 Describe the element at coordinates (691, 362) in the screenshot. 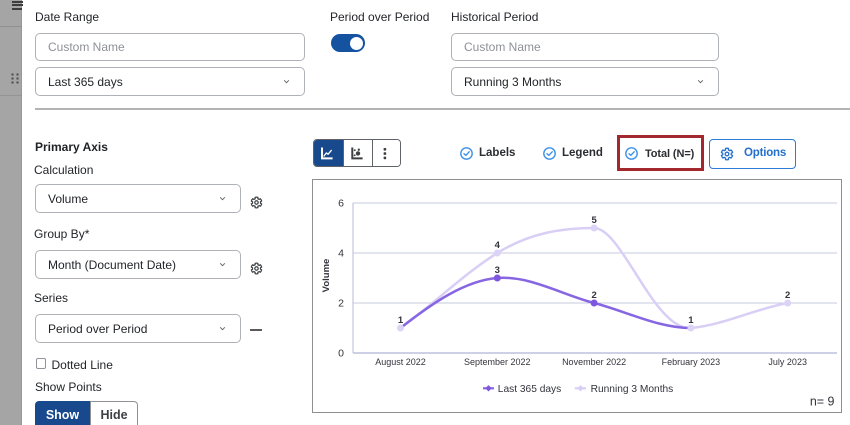

I see `svg-text: February 2023` at that location.